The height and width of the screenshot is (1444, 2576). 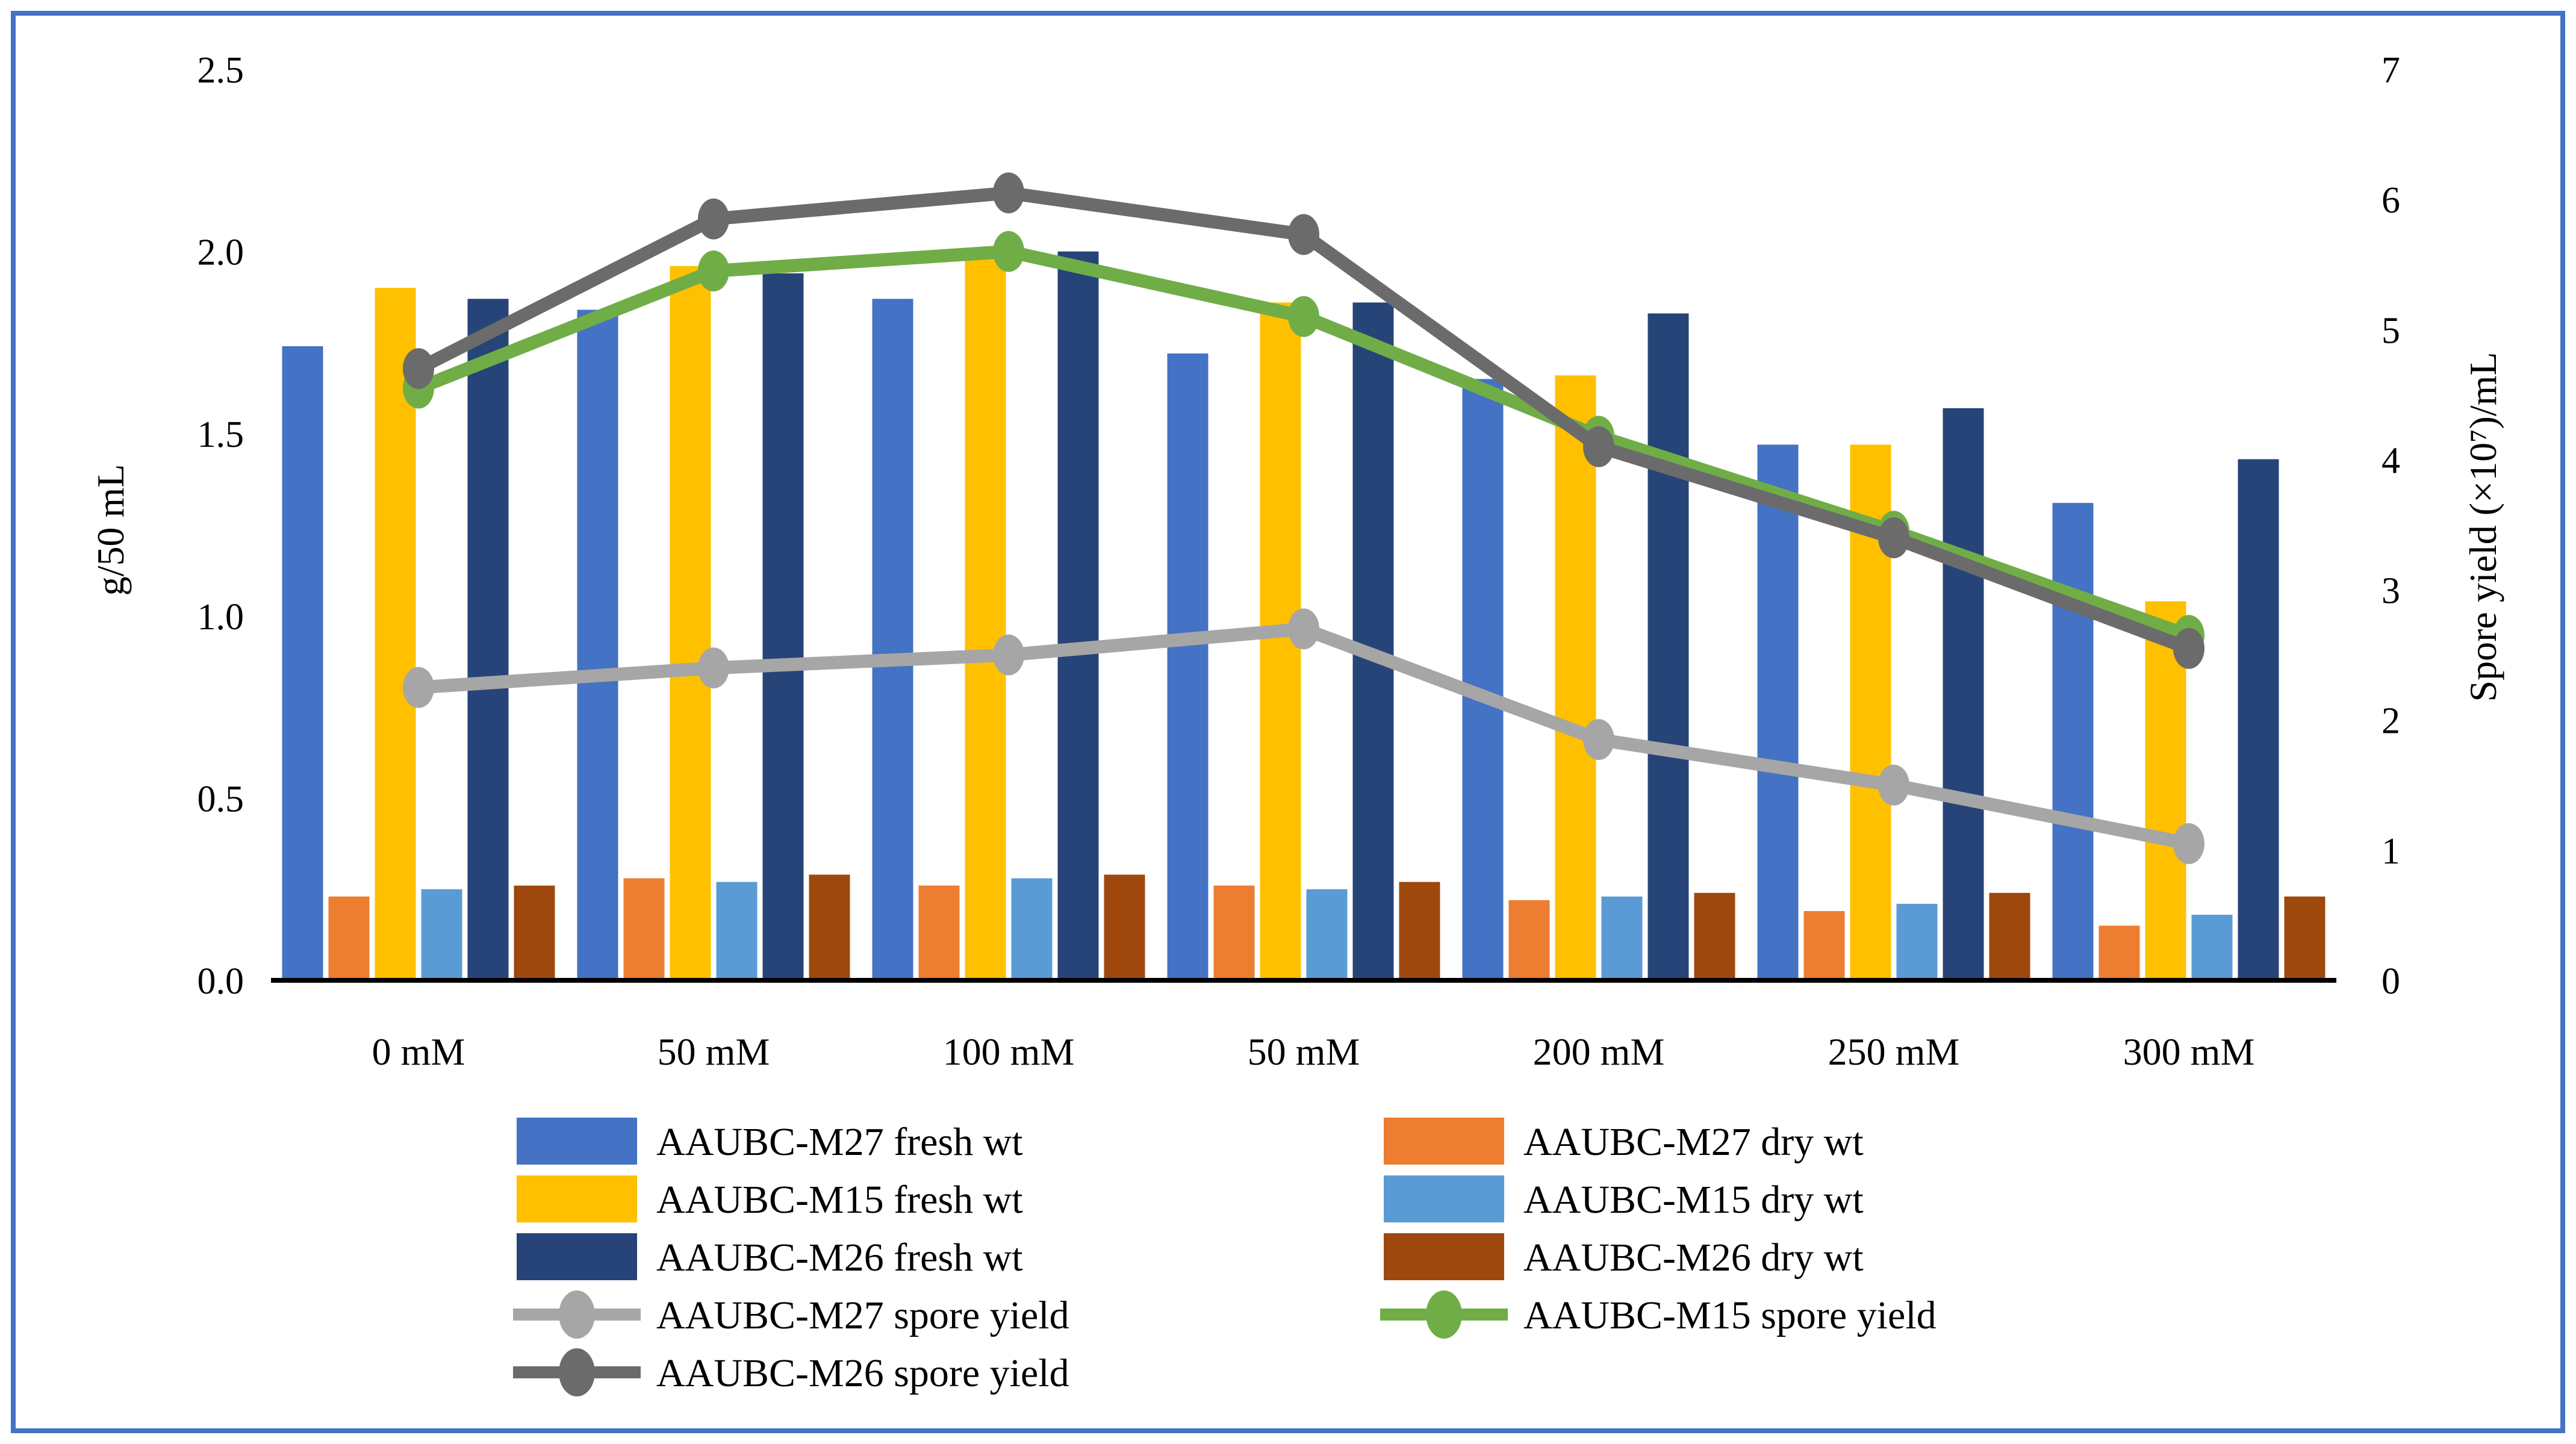 What do you see at coordinates (111, 530) in the screenshot?
I see `left-axis-title: g/50 mL` at bounding box center [111, 530].